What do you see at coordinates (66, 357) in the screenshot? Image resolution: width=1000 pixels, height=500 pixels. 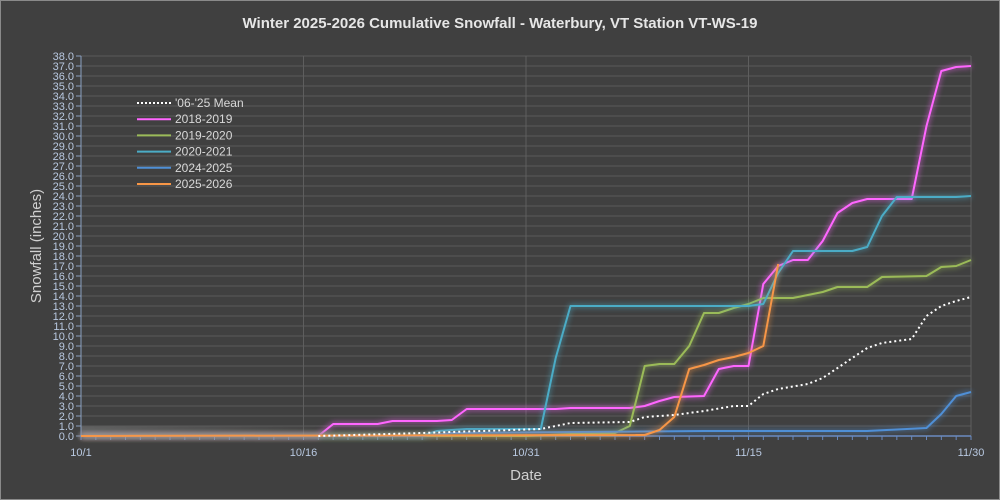 I see `y-tick-label: 8.0` at bounding box center [66, 357].